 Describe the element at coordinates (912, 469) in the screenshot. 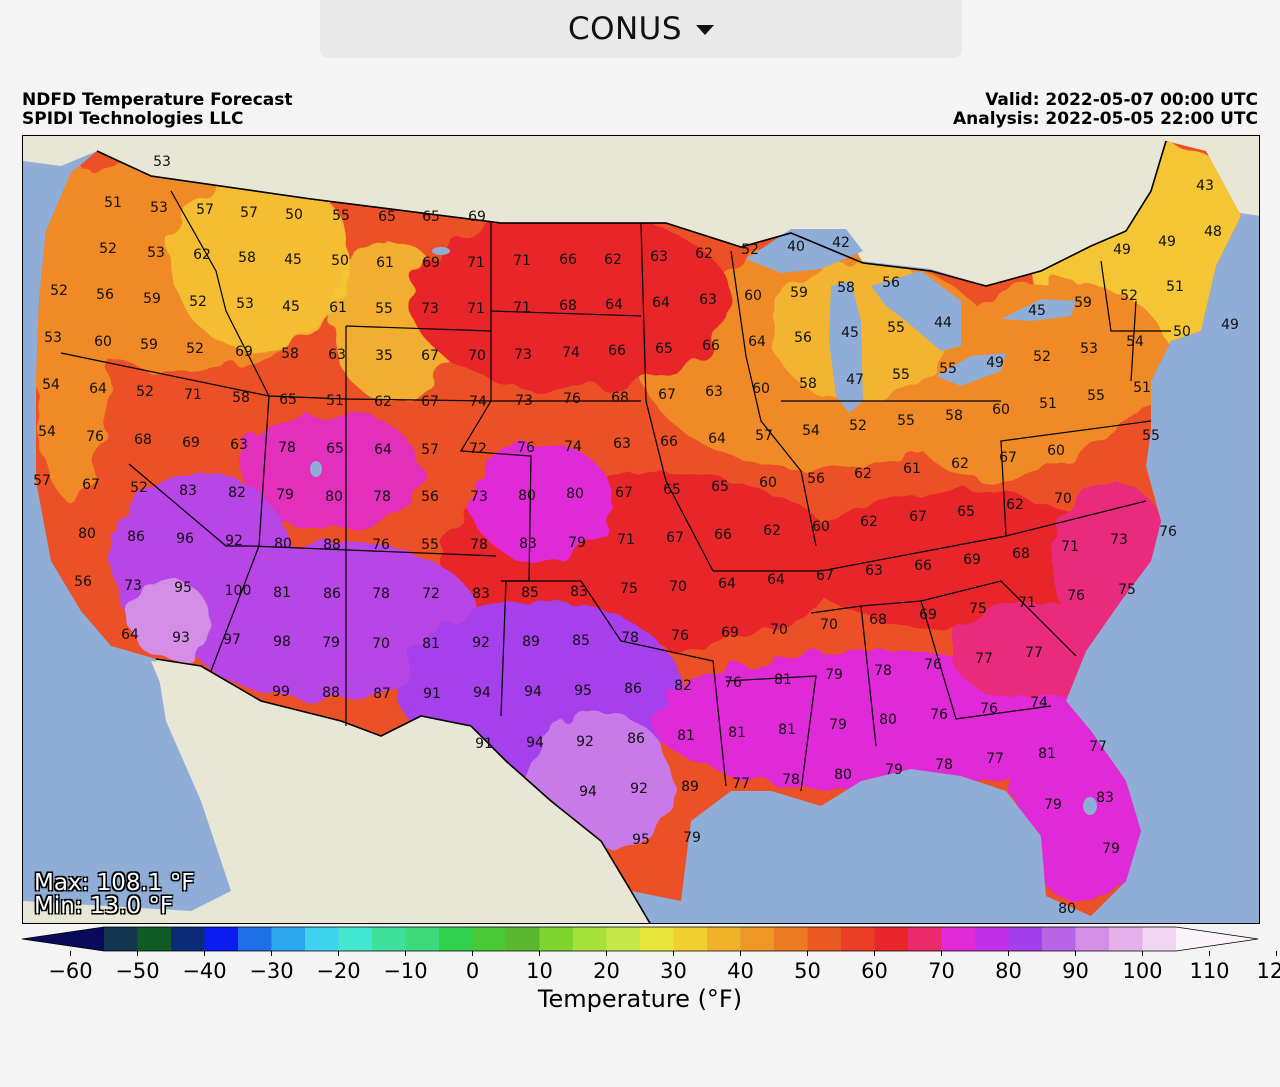

I see `temperature-label: 61` at that location.